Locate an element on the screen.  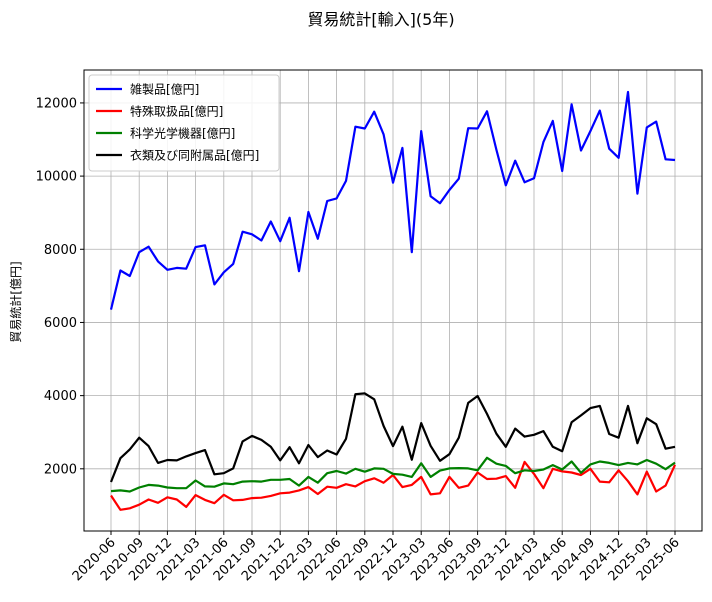
legend-label: 衣類及び同附属品[億円] is located at coordinates (194, 155).